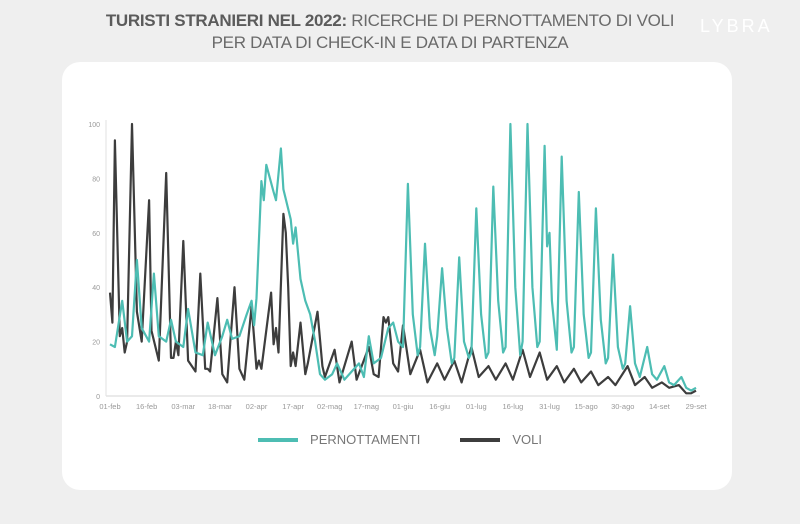  Describe the element at coordinates (697, 406) in the screenshot. I see `x-tick-label: 29-set` at that location.